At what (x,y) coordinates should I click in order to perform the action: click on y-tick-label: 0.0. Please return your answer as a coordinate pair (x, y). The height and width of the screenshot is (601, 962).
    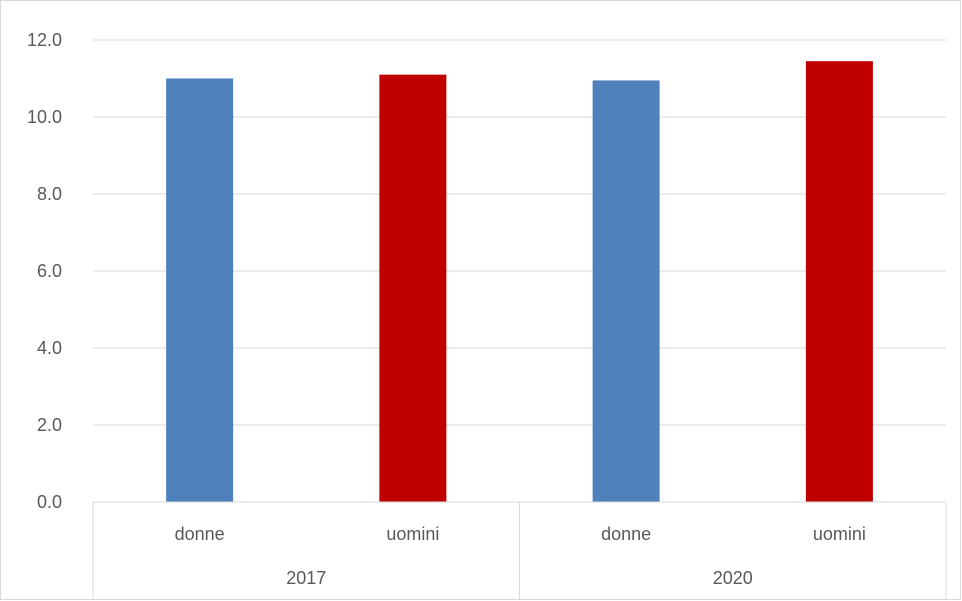
    Looking at the image, I should click on (49, 502).